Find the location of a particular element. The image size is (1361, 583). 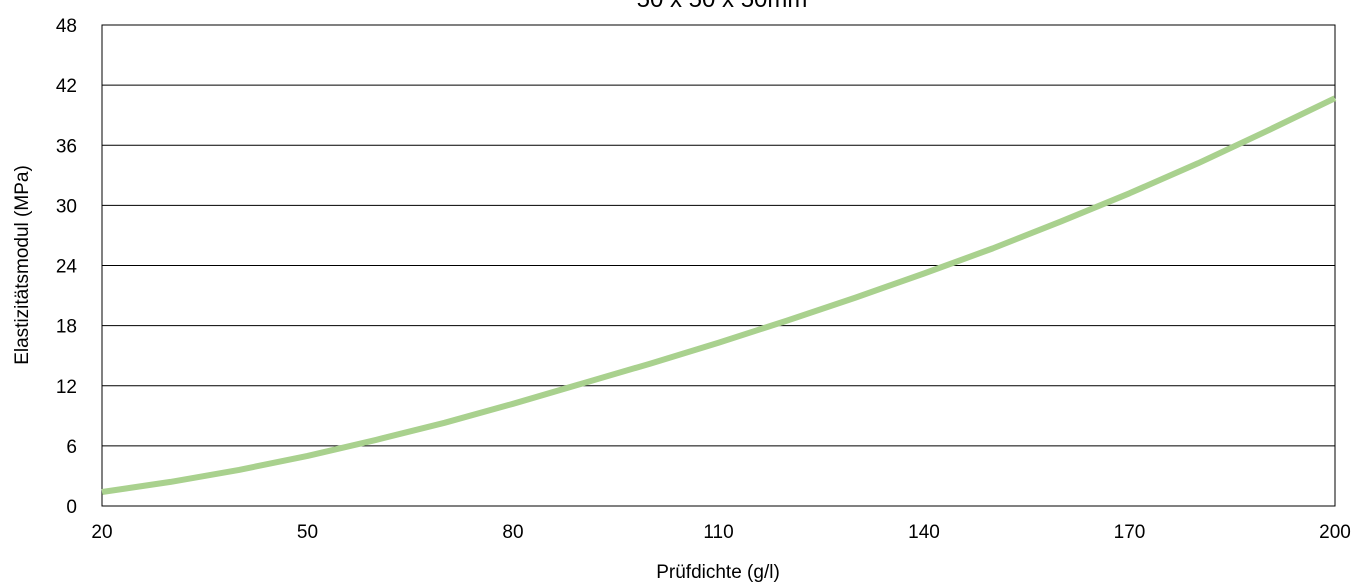

y-axis-ticks: 0 6 12 18 24 30 36 42 48 is located at coordinates (67, 267).